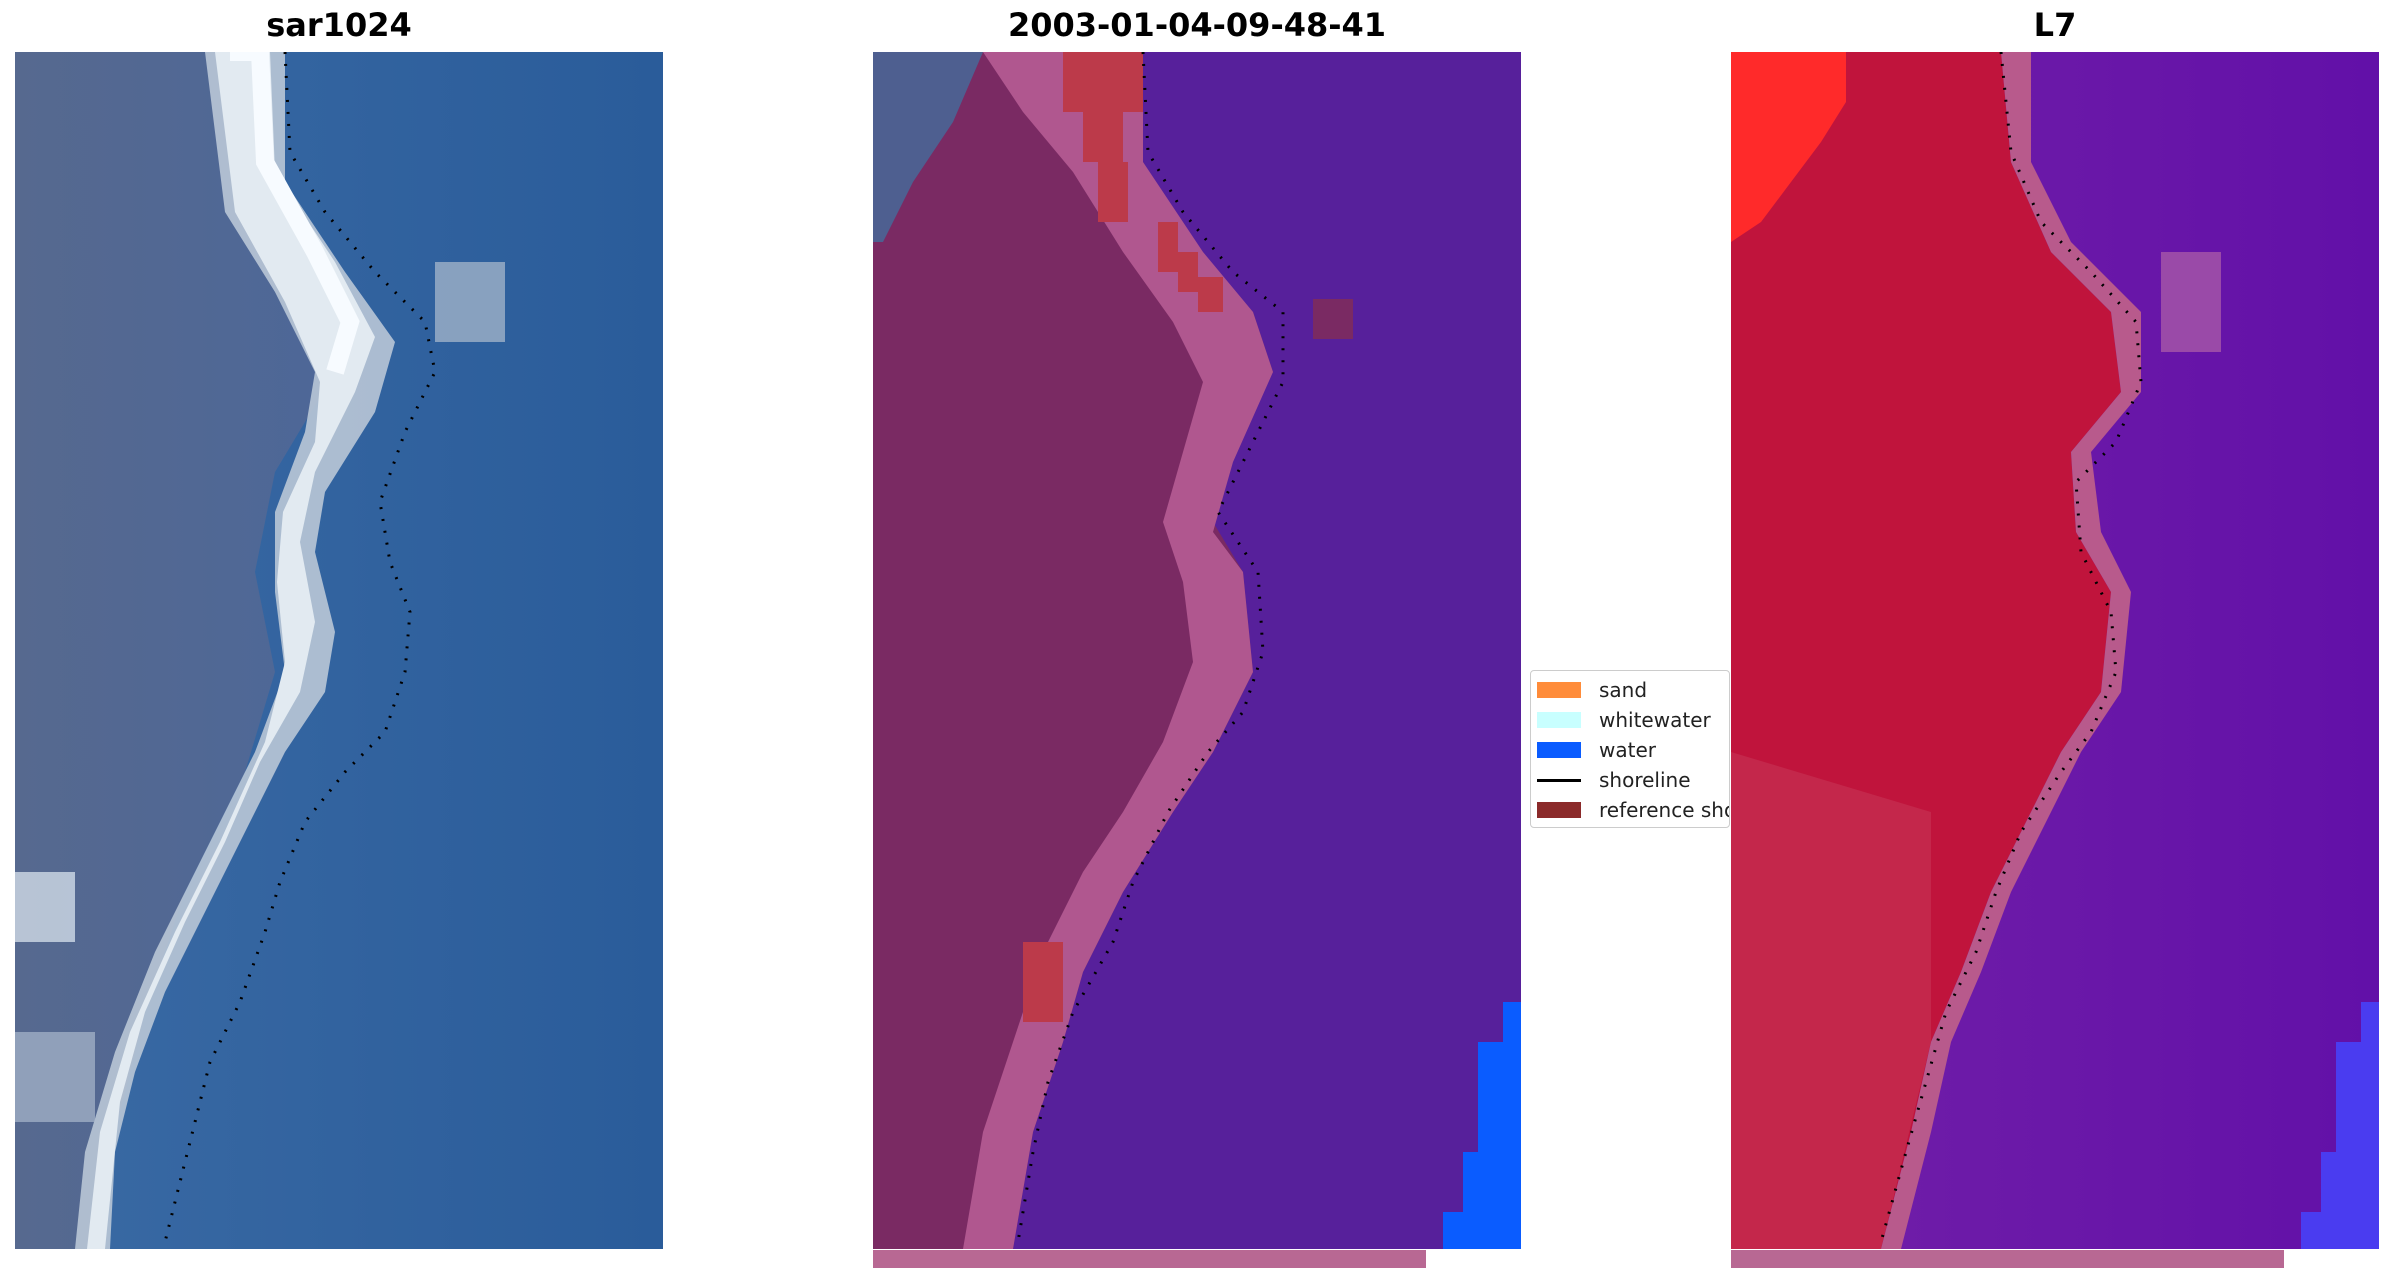 The width and height of the screenshot is (2390, 1283). I want to click on legend-item-whitewater: whitewater, so click(1624, 720).